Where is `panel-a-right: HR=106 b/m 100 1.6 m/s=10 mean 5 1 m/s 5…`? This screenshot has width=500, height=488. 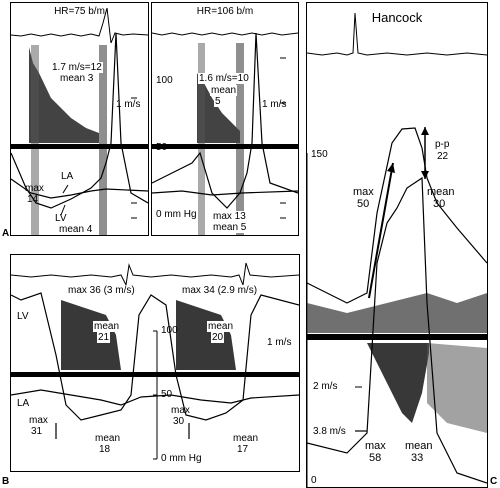 panel-a-right: HR=106 b/m 100 1.6 m/s=10 mean 5 1 m/s 5… is located at coordinates (225, 119).